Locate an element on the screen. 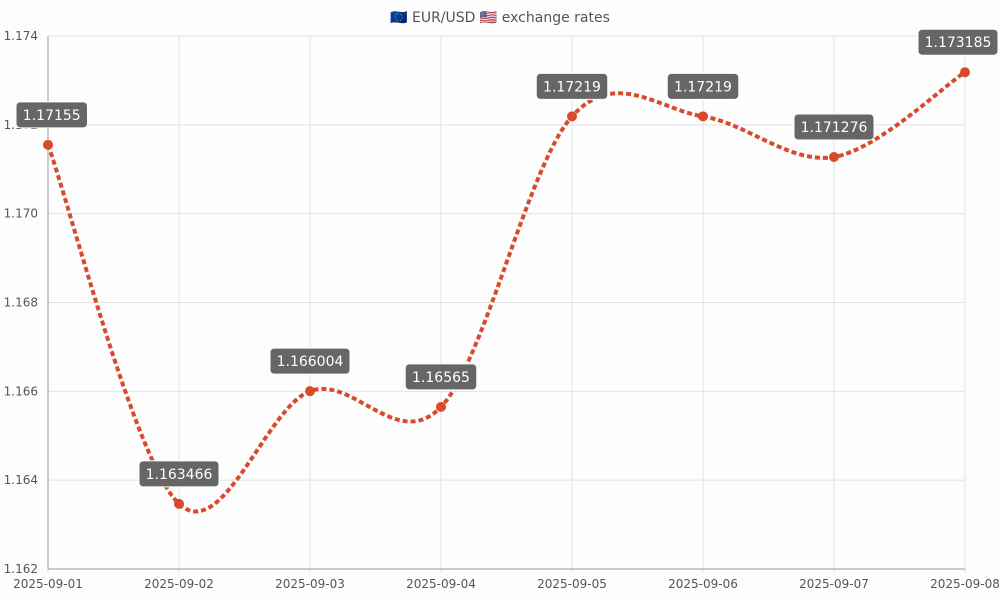  data-label: 1.16565 is located at coordinates (441, 378).